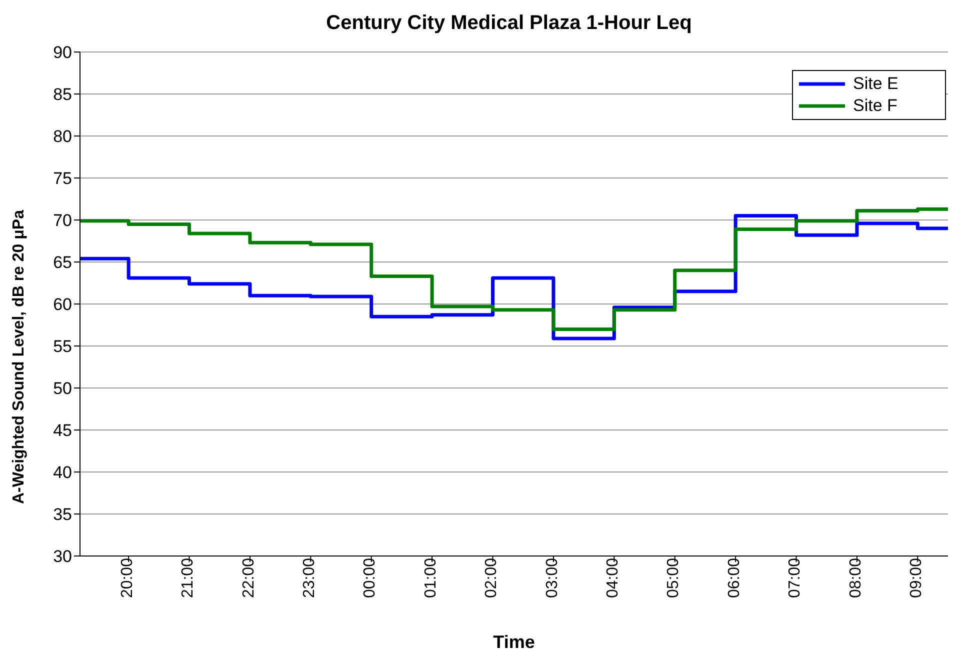 The image size is (958, 665). What do you see at coordinates (509, 23) in the screenshot?
I see `chart-title: Century City Medical Plaza 1-Hour Leq` at bounding box center [509, 23].